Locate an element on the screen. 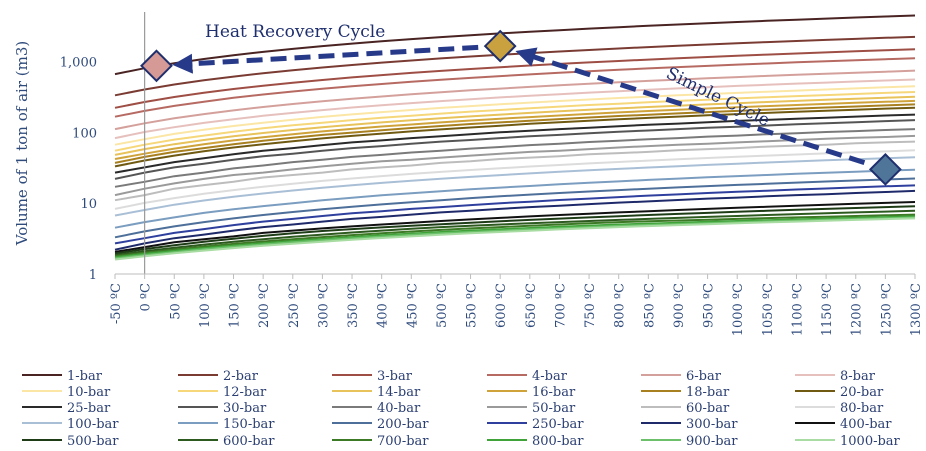  x-tick-label: 450 ºC is located at coordinates (412, 305).